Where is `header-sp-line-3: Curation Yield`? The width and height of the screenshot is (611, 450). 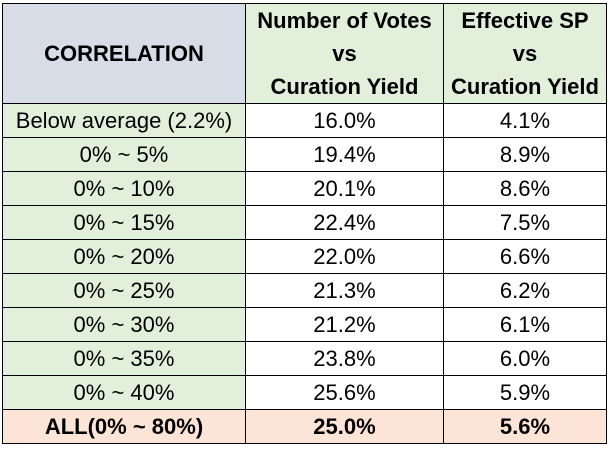
header-sp-line-3: Curation Yield is located at coordinates (525, 86).